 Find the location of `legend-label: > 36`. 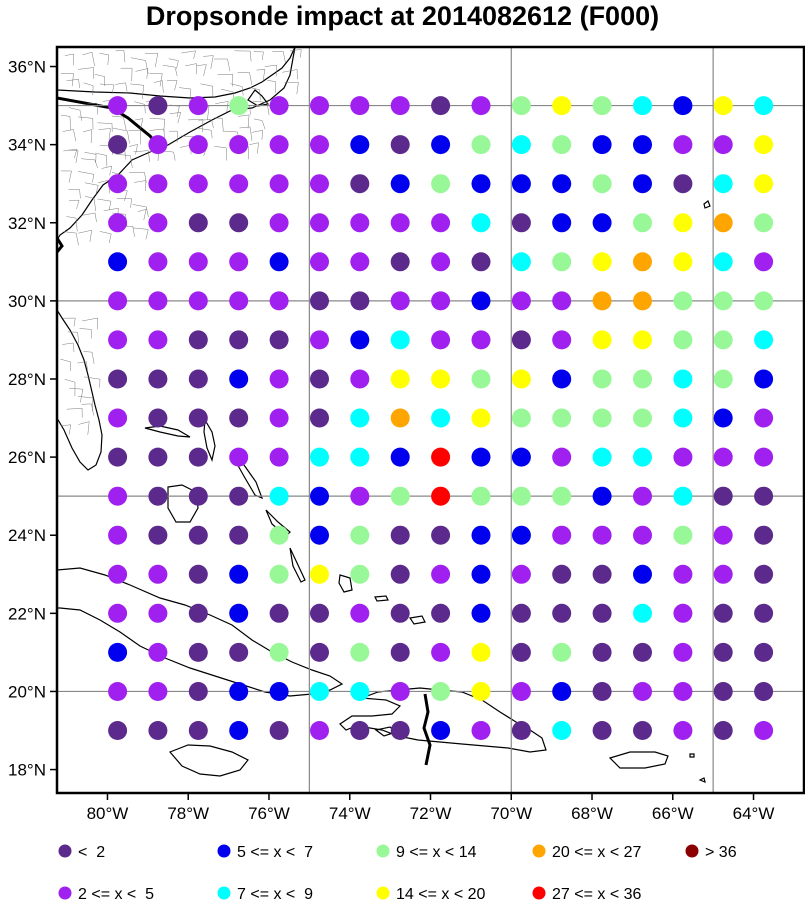

legend-label: > 36 is located at coordinates (721, 852).